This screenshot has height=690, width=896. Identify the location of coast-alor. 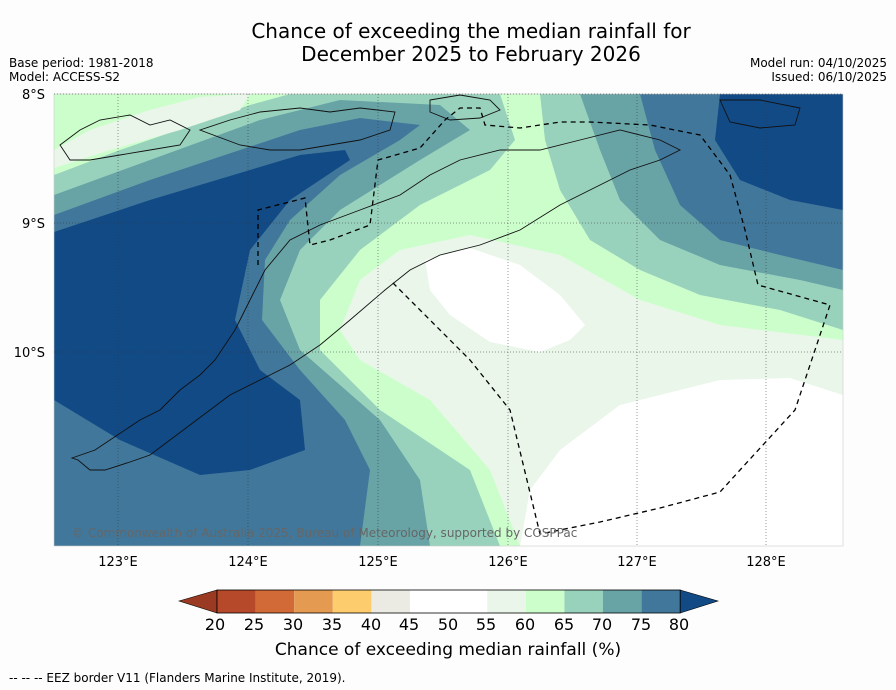
(297, 129).